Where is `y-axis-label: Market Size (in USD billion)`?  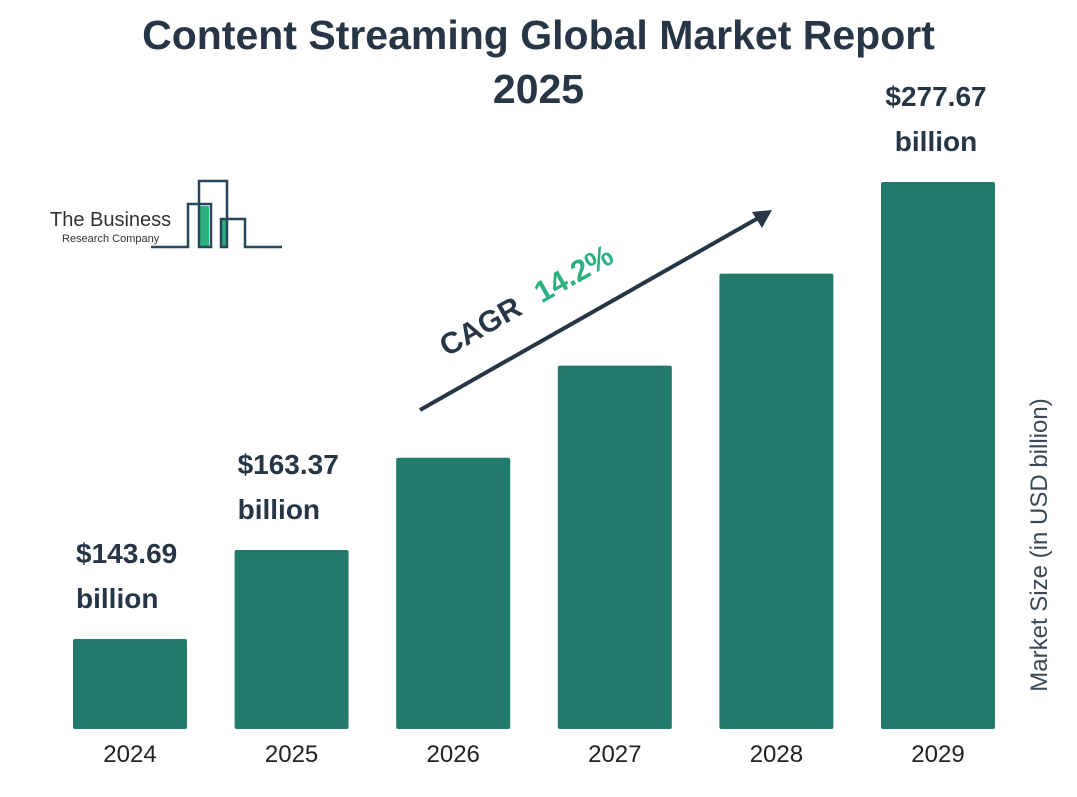
y-axis-label: Market Size (in USD billion) is located at coordinates (1039, 545).